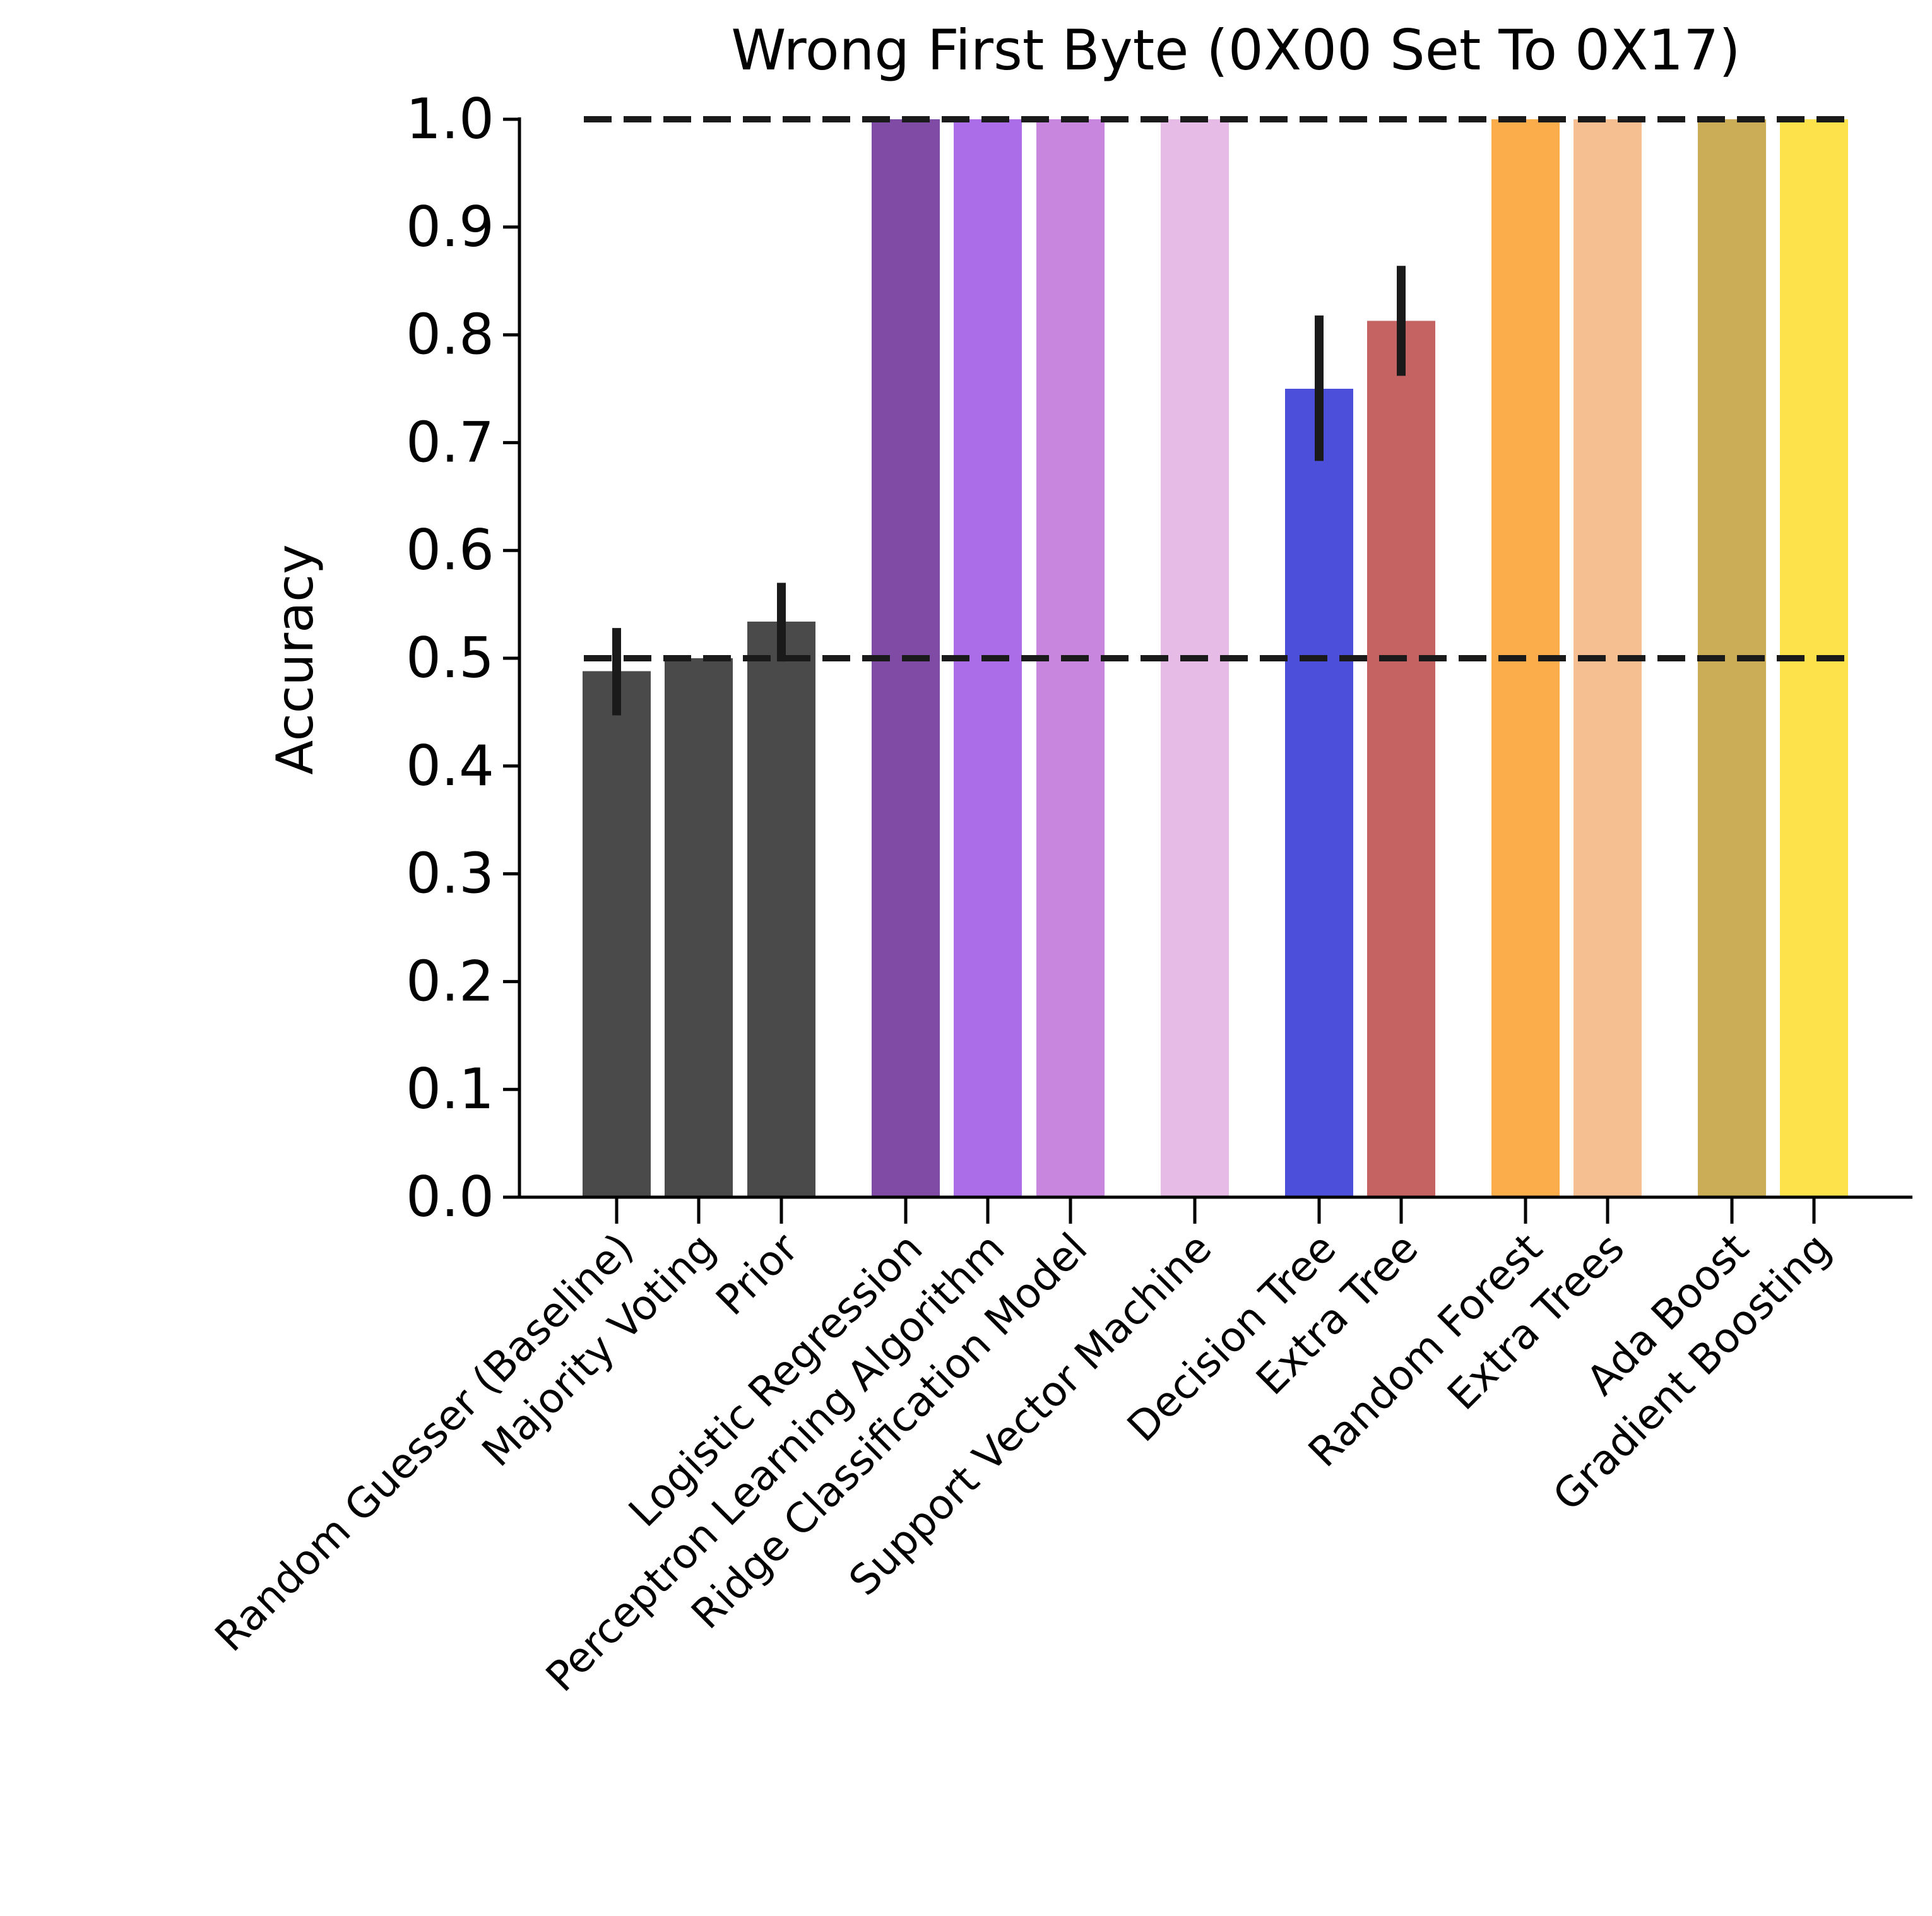 This screenshot has width=1932, height=1916. What do you see at coordinates (450, 442) in the screenshot?
I see `y-tick-label: 0.7` at bounding box center [450, 442].